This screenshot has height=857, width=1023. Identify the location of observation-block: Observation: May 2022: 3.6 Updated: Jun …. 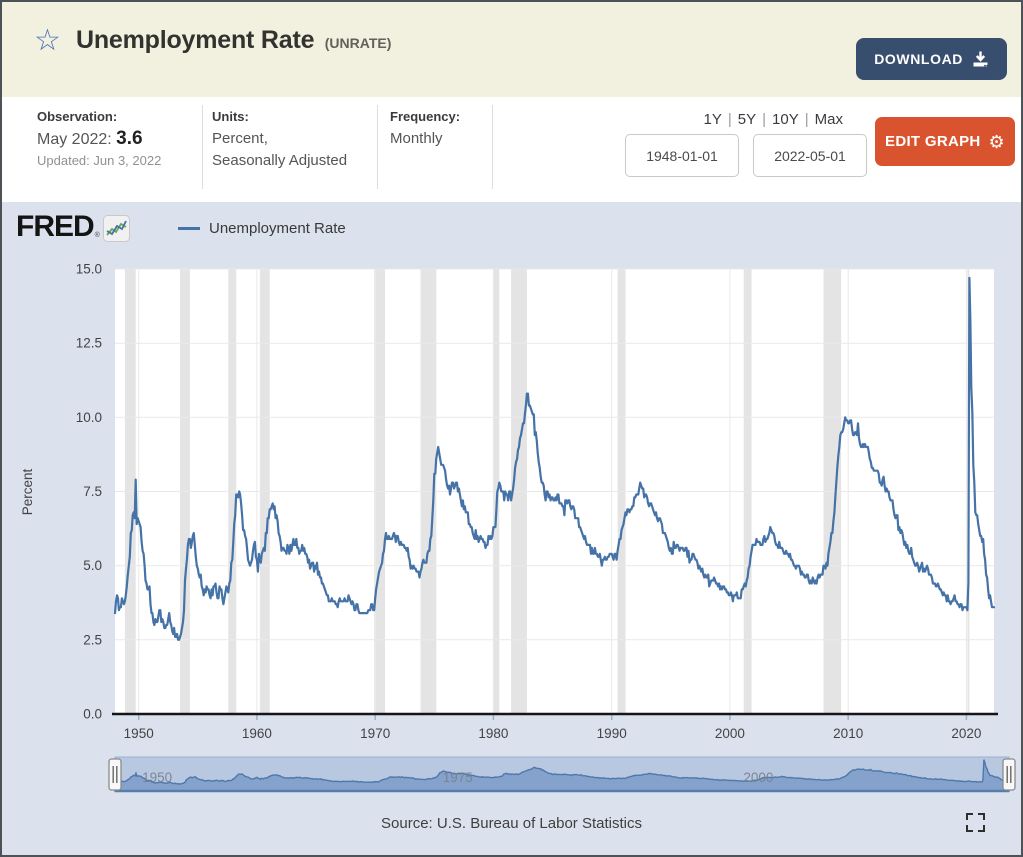
(99, 138).